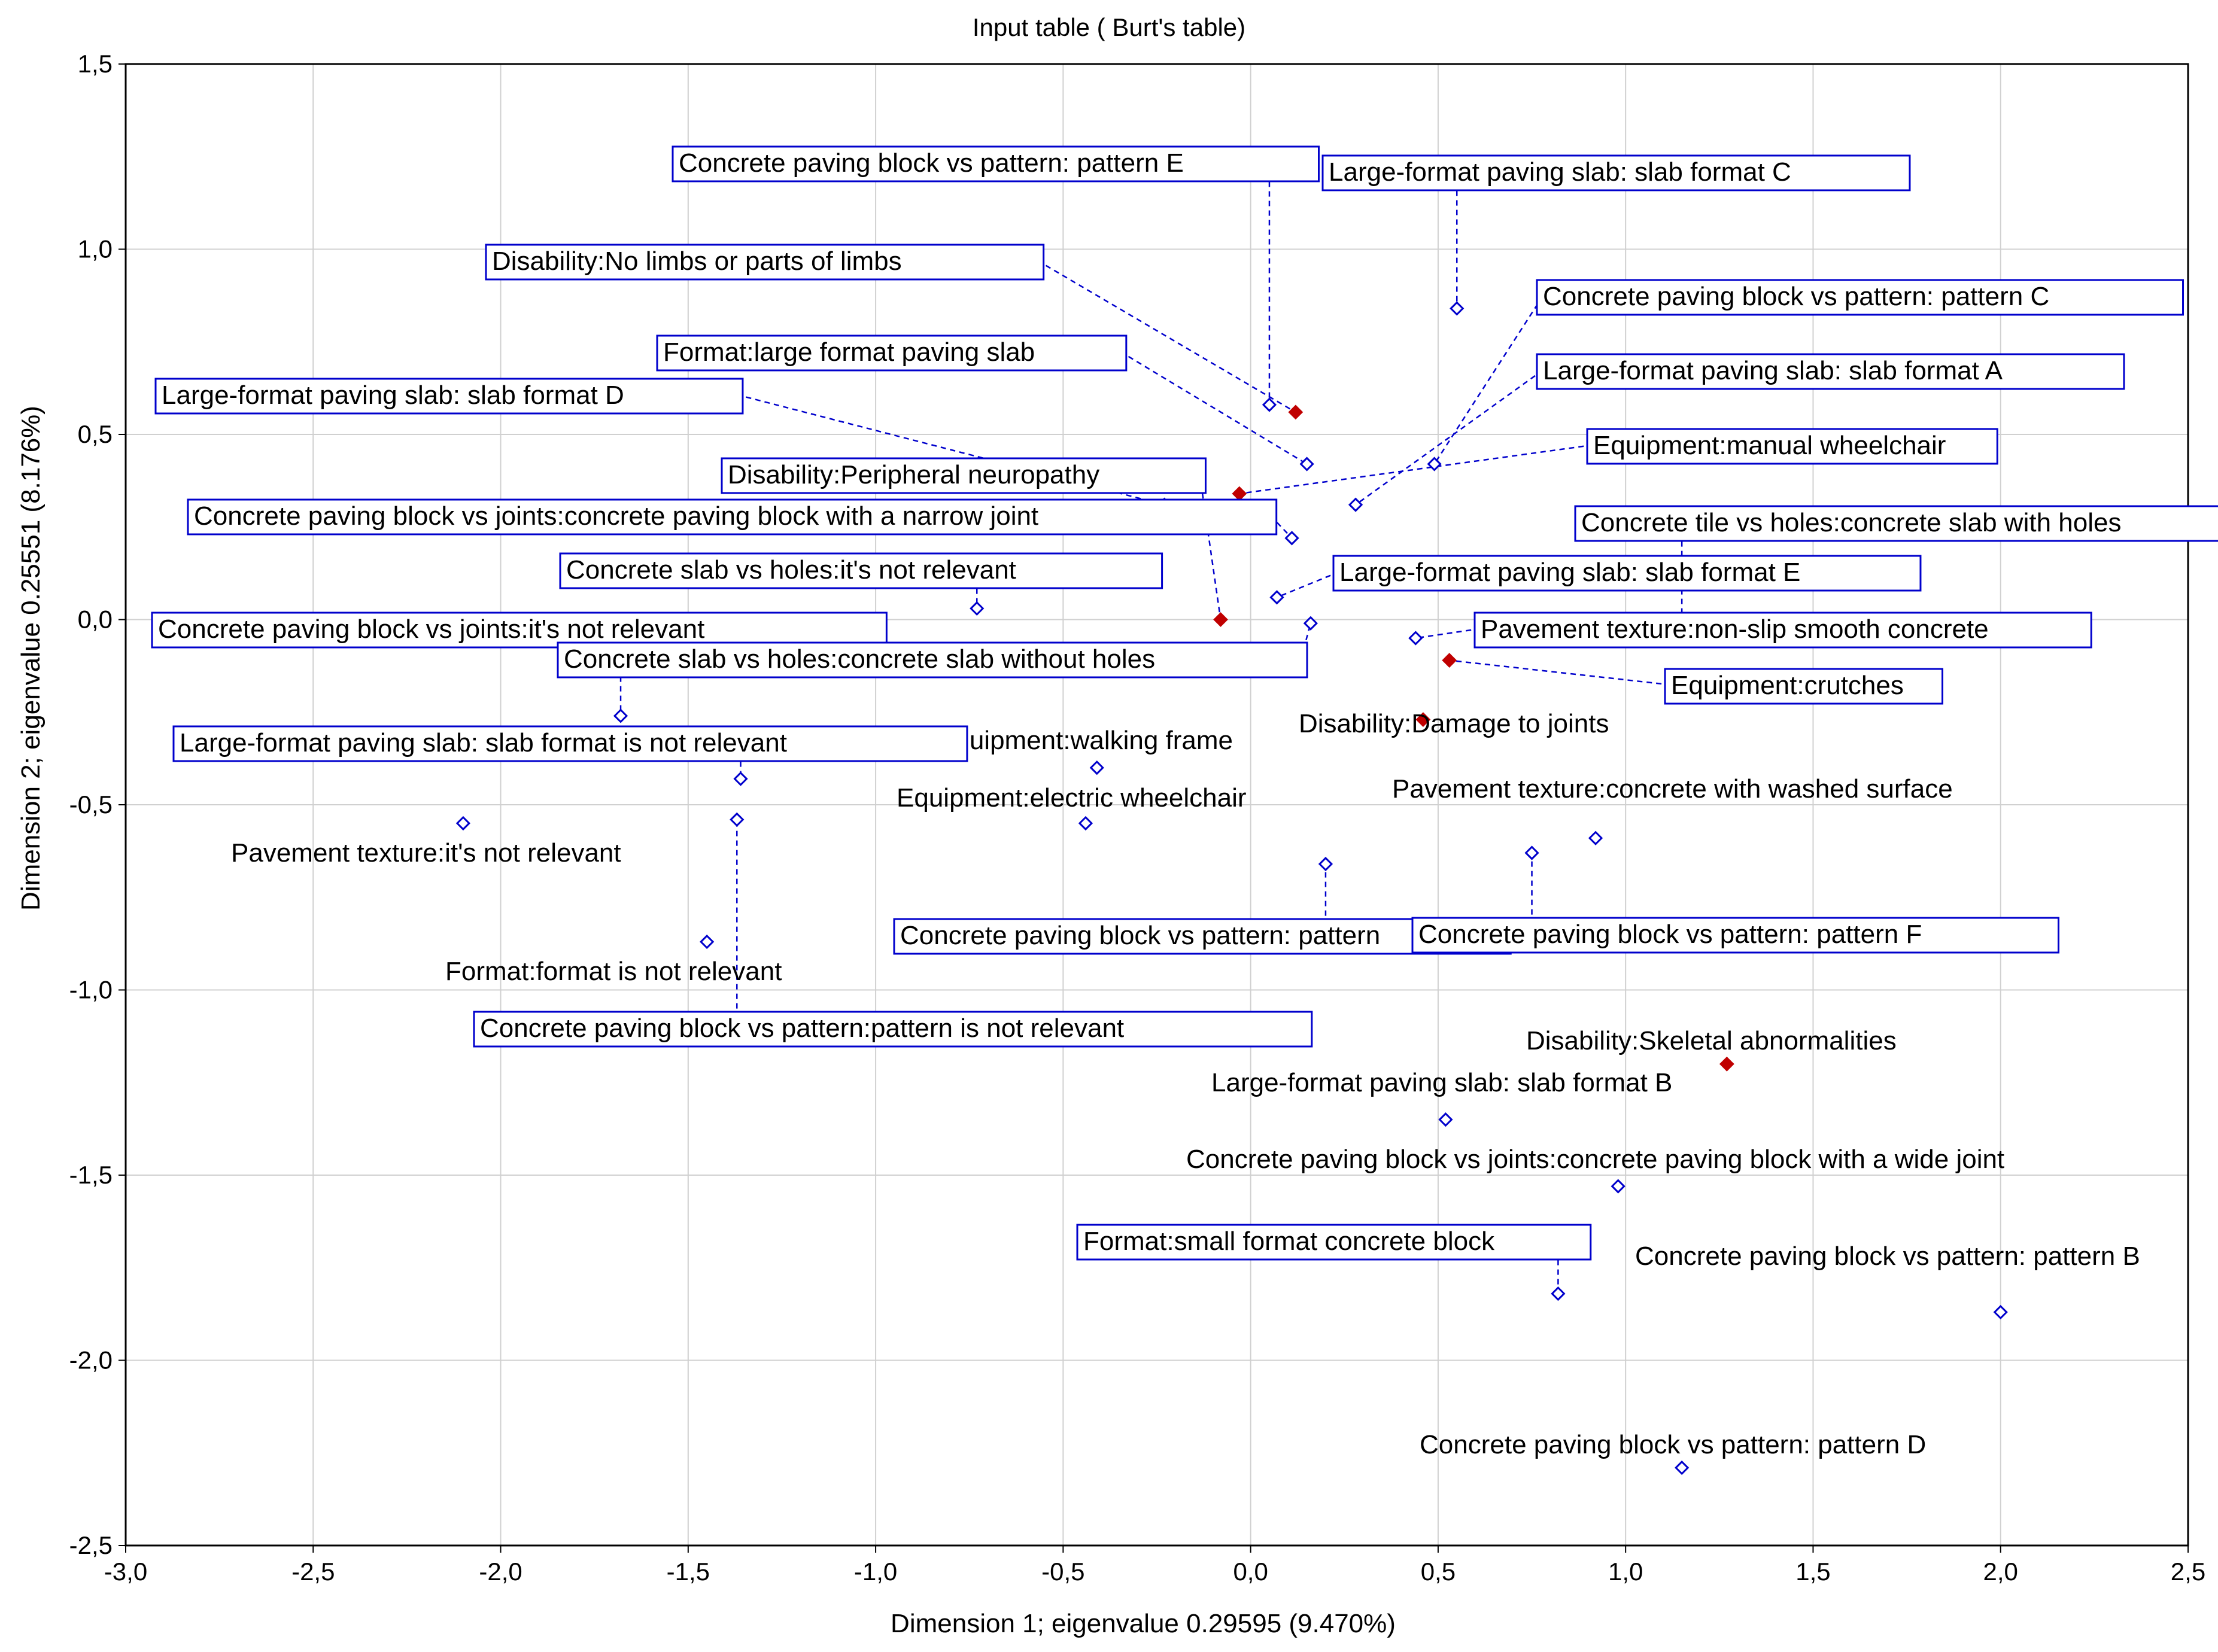  What do you see at coordinates (875, 1571) in the screenshot?
I see `x-tick-label: -1,0` at bounding box center [875, 1571].